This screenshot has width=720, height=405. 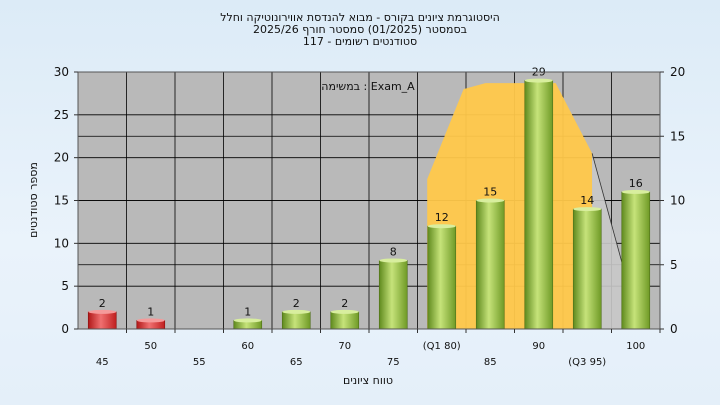 I want to click on iqr-band-edge, so click(x=609, y=215).